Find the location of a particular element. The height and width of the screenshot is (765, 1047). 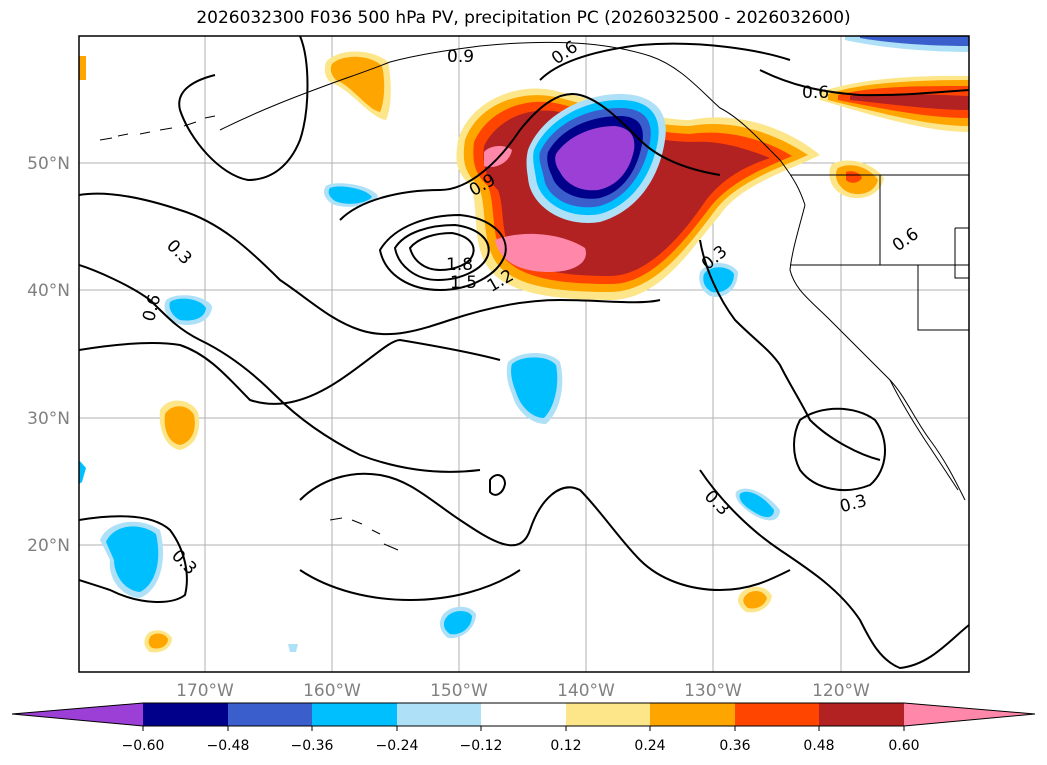

contour-0.9-southwest-loop is located at coordinates (410, 585).